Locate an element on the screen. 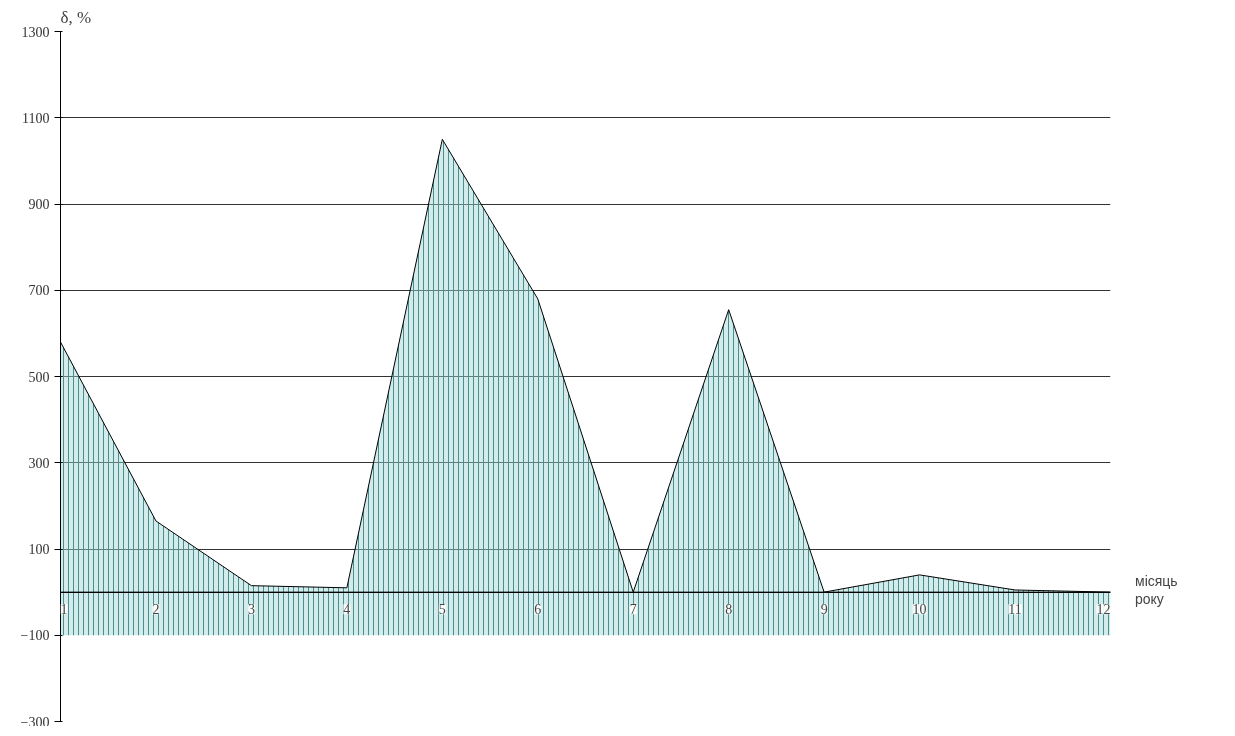 This screenshot has width=1235, height=736. x-tick-label: 11 is located at coordinates (1015, 610).